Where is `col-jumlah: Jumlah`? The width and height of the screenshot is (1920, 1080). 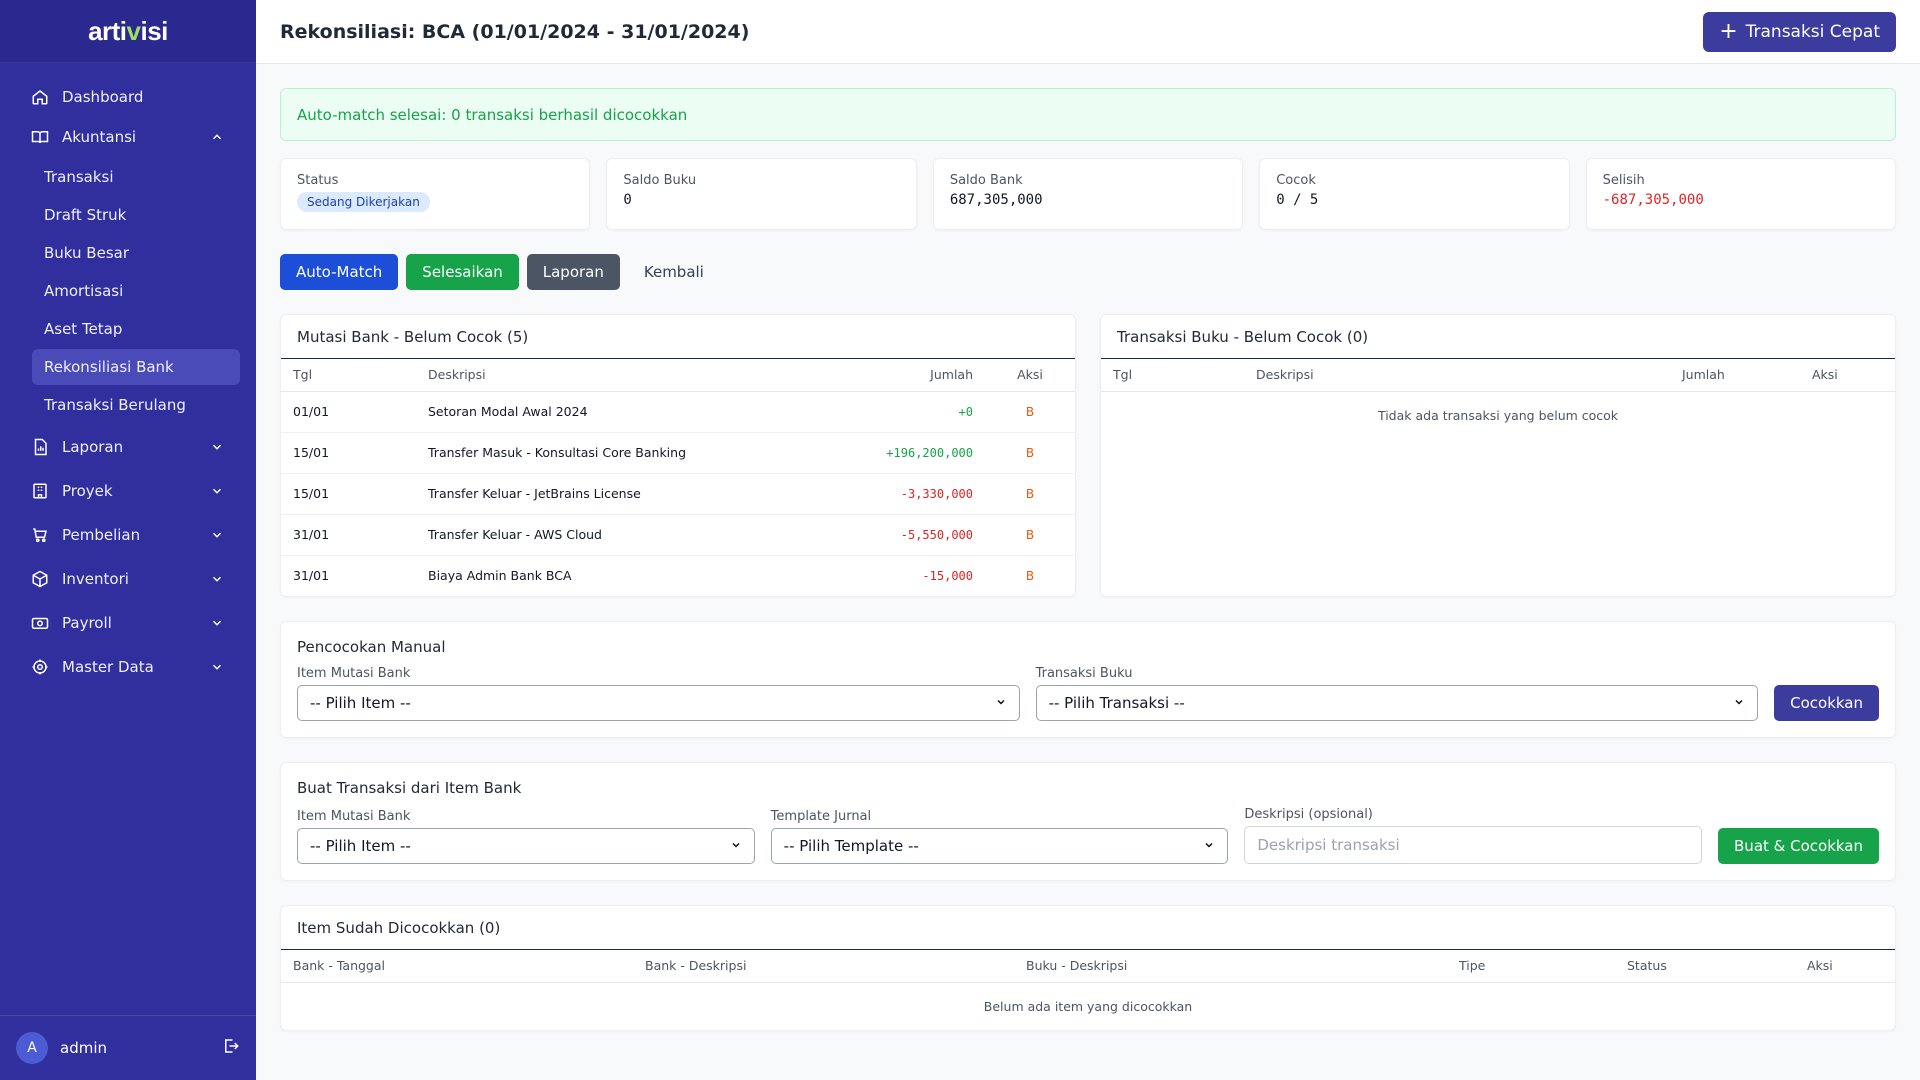
col-jumlah: Jumlah is located at coordinates (1735, 375).